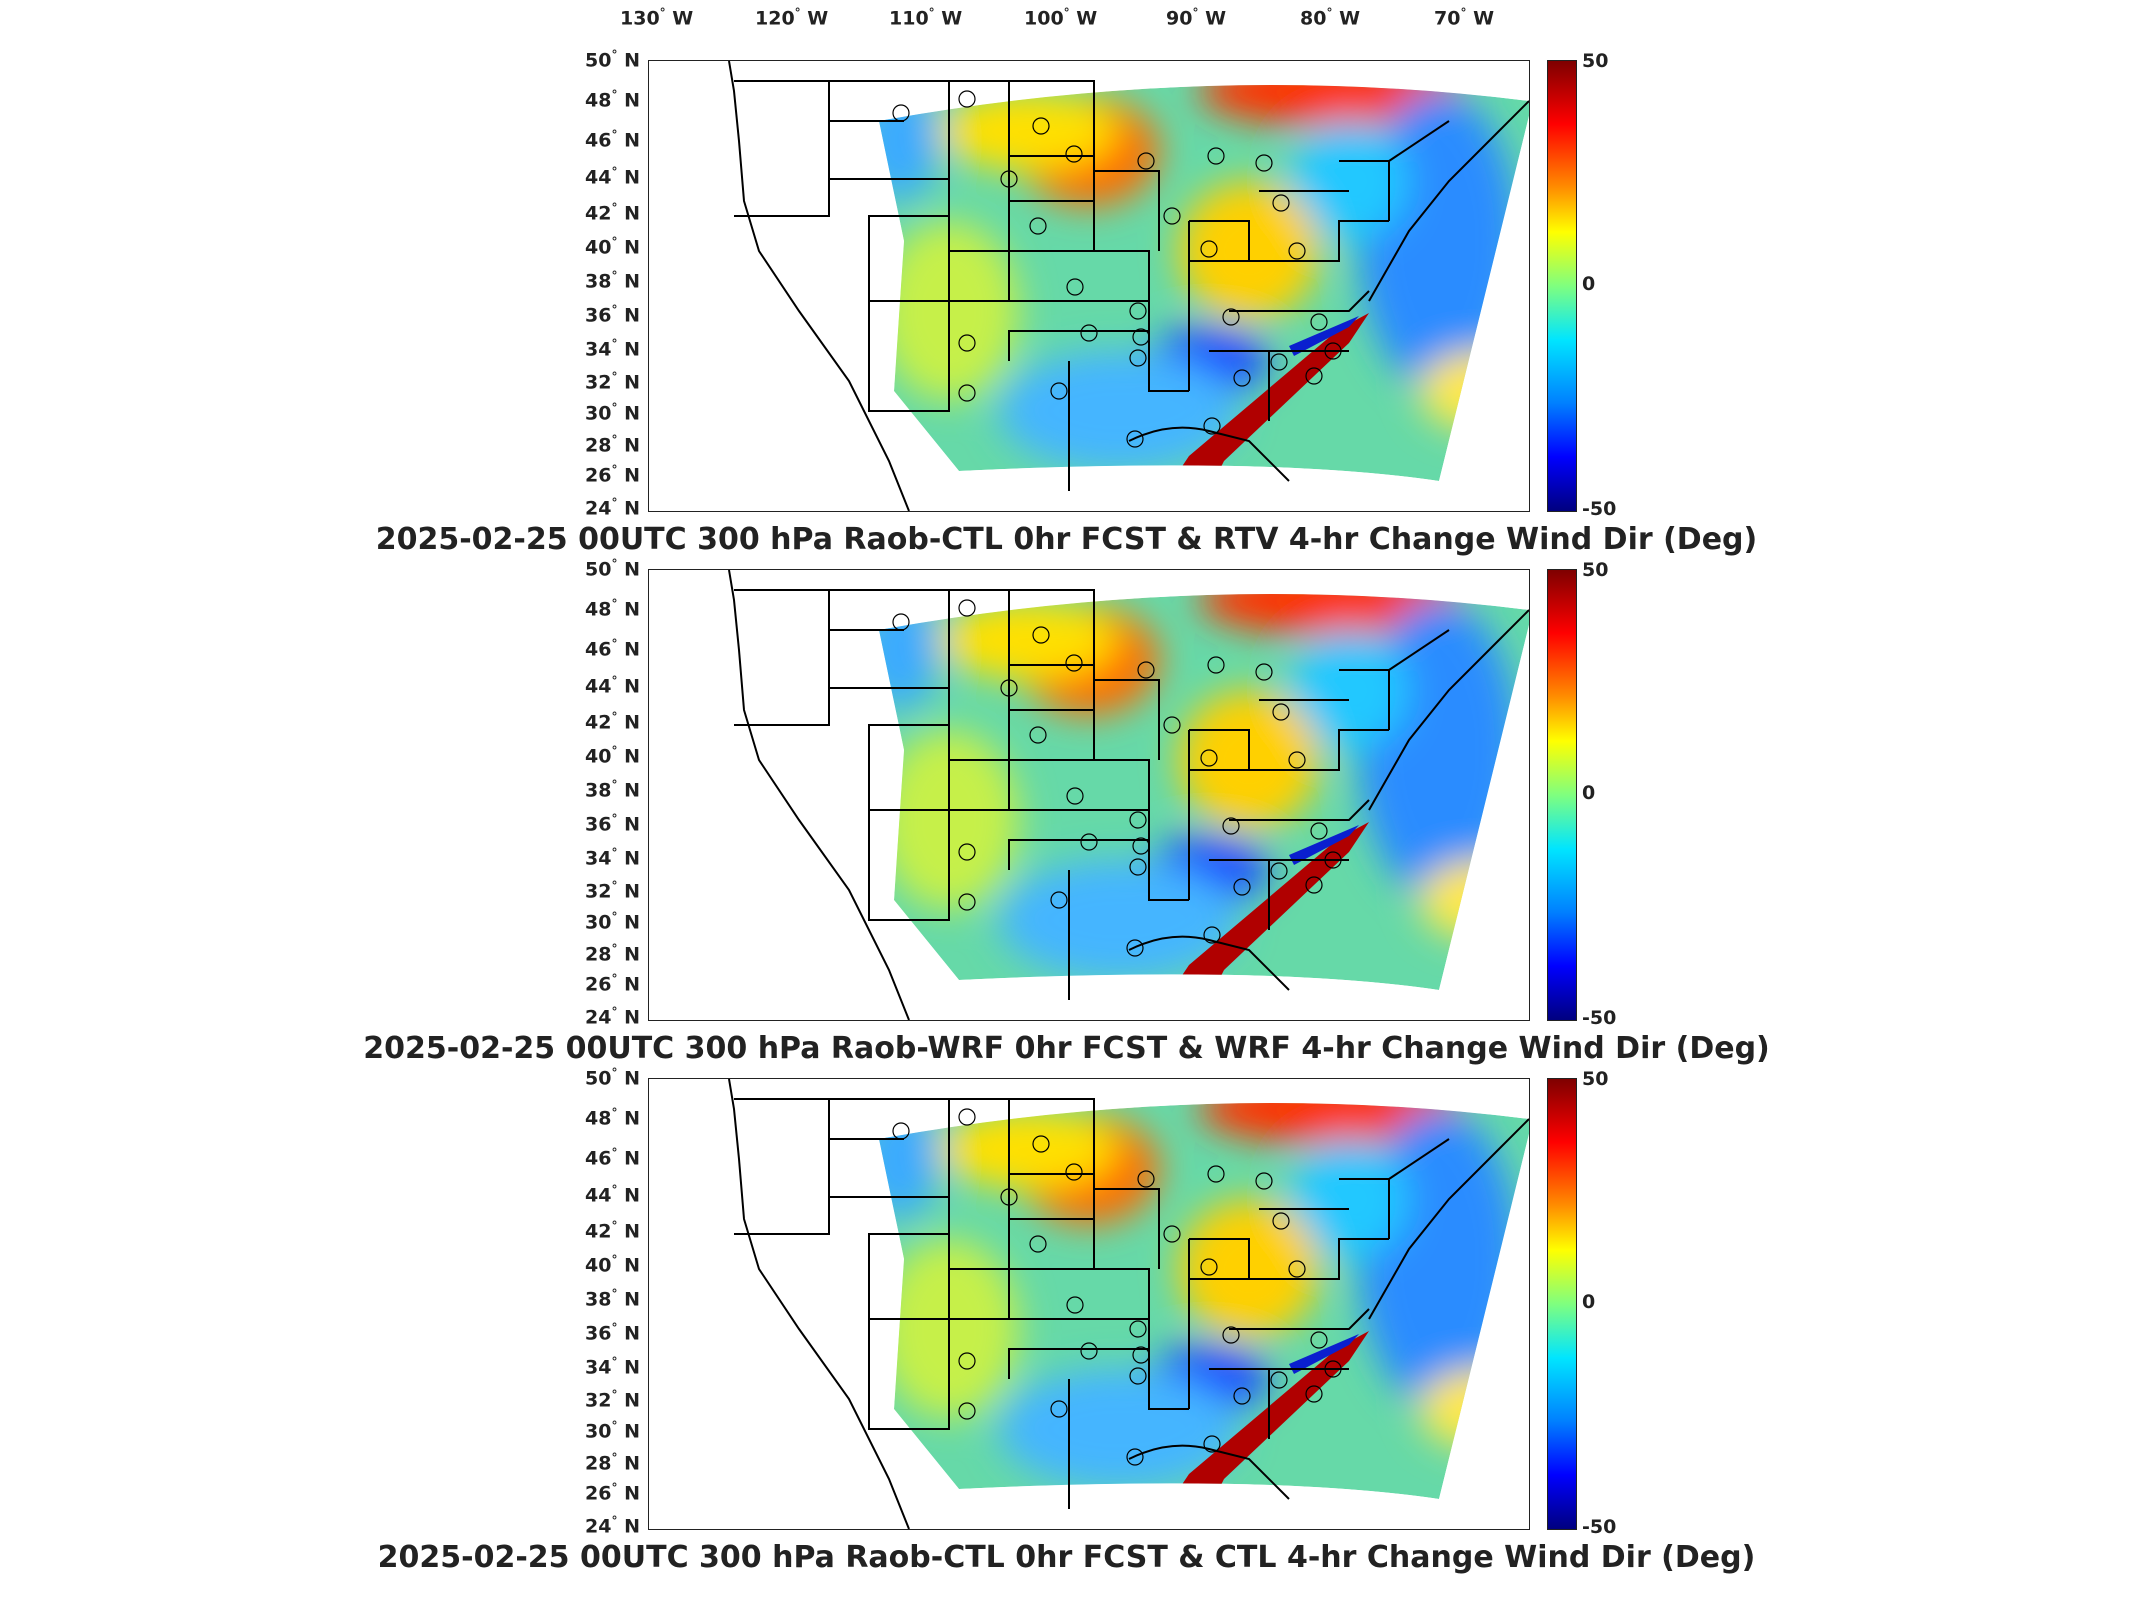 This screenshot has width=2133, height=1600. I want to click on lon-label-70w: 70° W, so click(1464, 18).